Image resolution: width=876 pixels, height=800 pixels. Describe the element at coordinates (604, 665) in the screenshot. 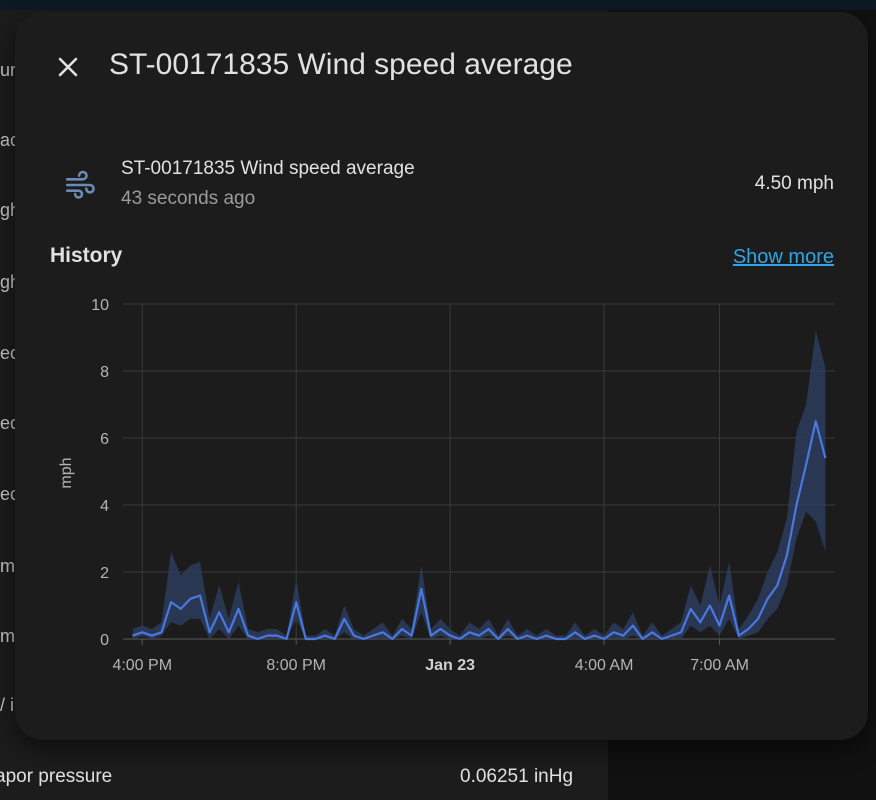

I see `x-tick-label: 4:00 AM` at that location.